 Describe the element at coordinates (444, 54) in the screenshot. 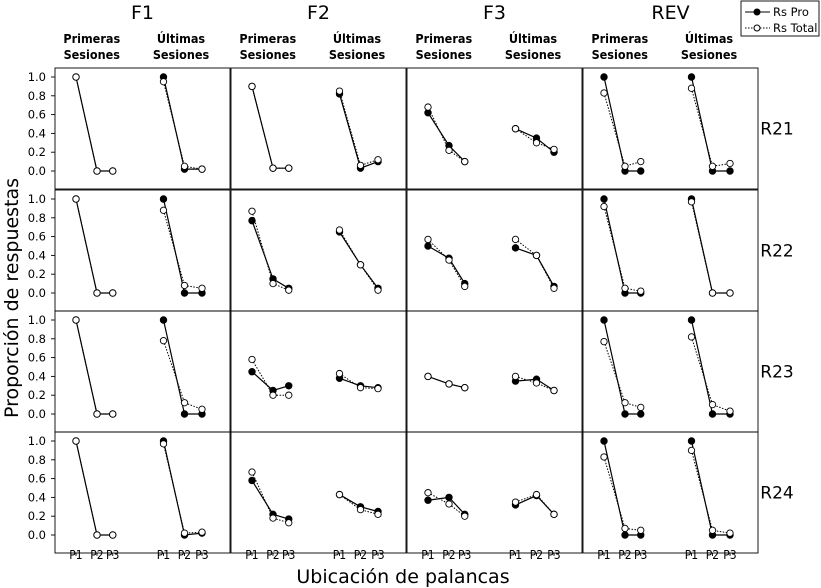

I see `session-label-primeras: Sesiones` at that location.